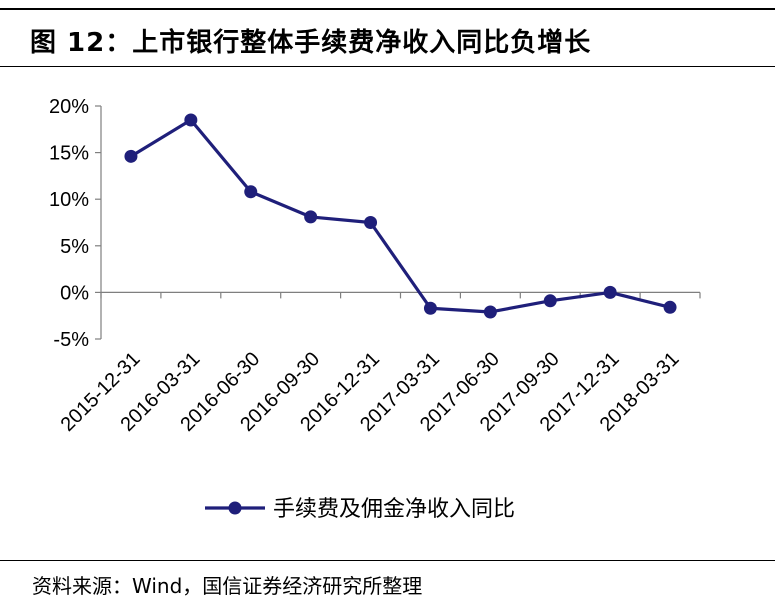 The image size is (775, 605). What do you see at coordinates (394, 508) in the screenshot?
I see `legend-label: 手续费及佣金净收入同比` at bounding box center [394, 508].